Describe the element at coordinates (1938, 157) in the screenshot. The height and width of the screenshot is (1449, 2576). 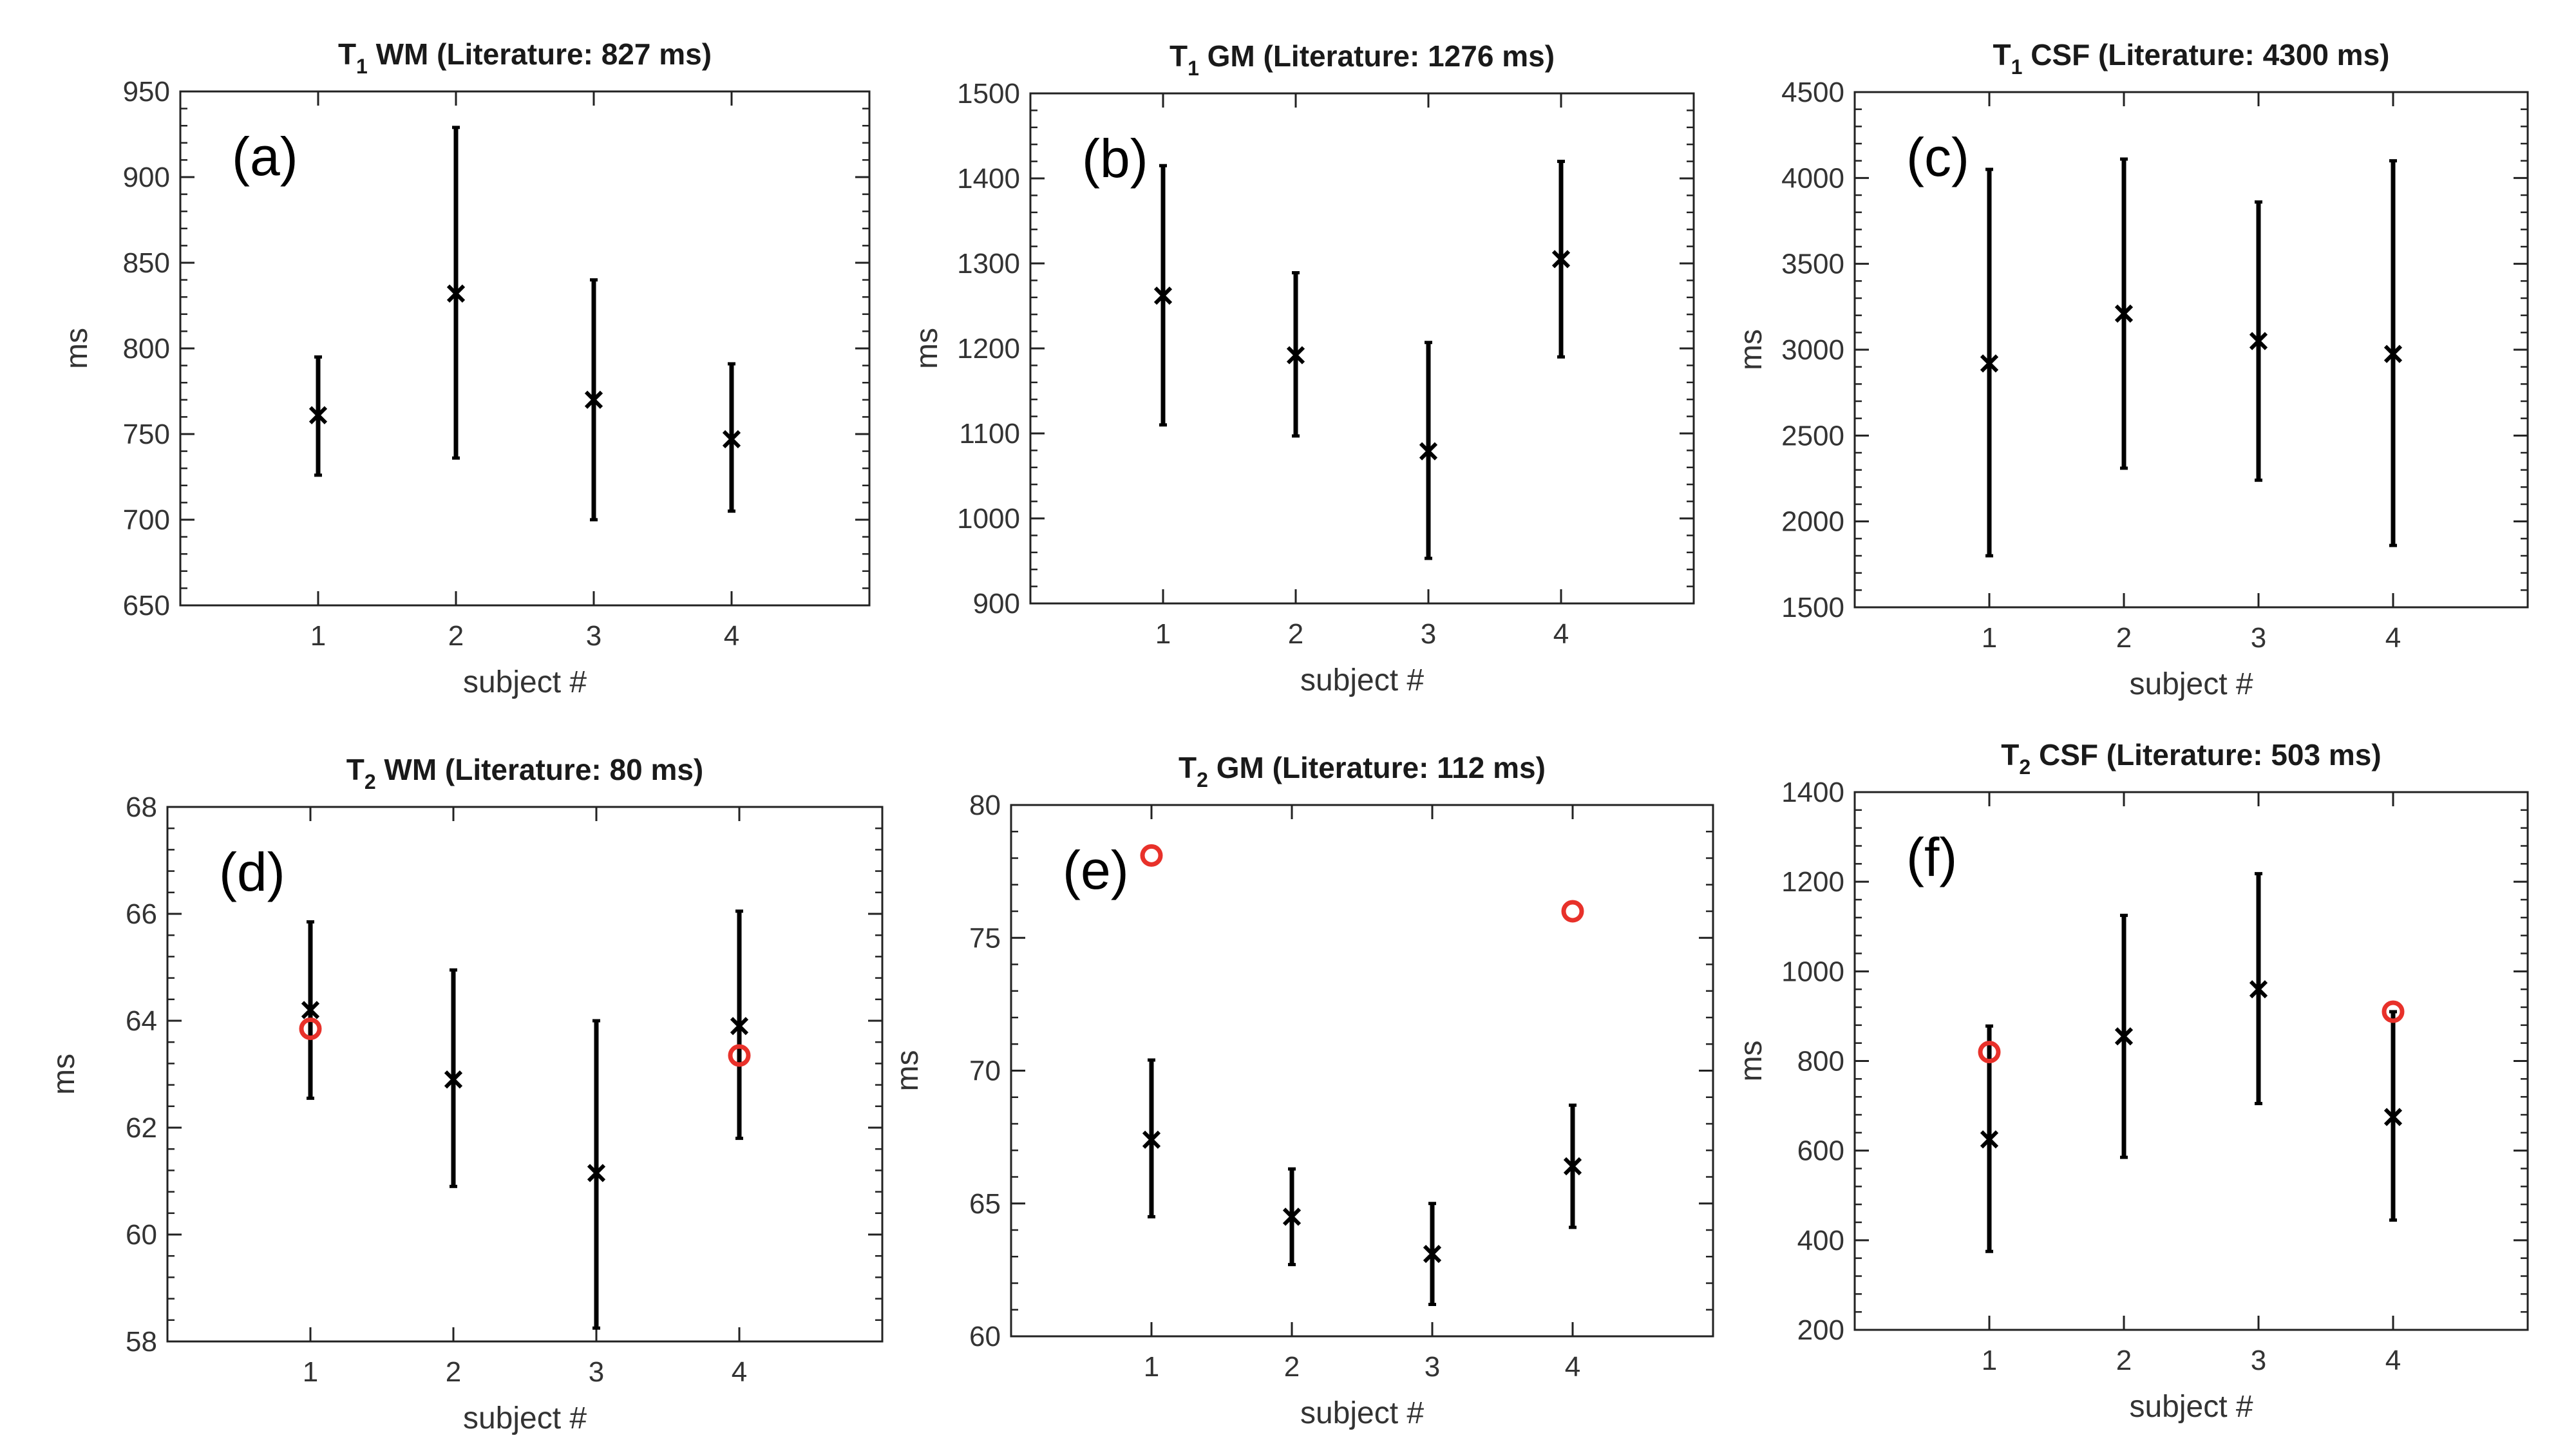
I see `panel-label: (c)` at that location.